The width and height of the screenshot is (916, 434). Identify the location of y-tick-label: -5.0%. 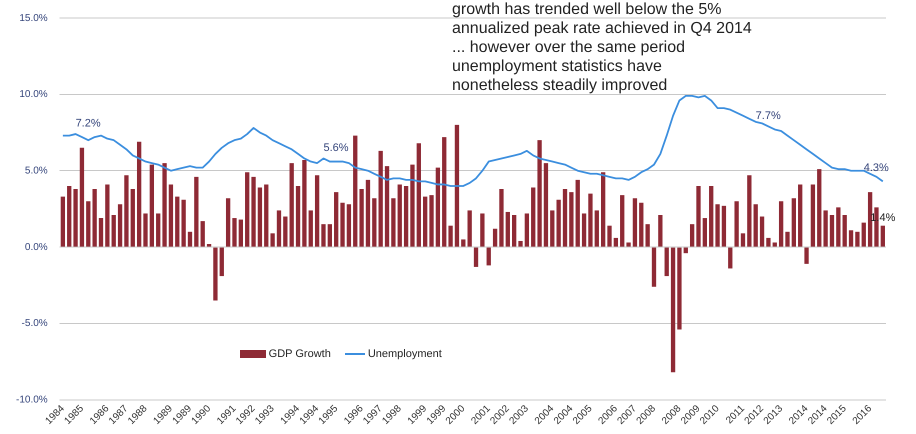
(35, 324).